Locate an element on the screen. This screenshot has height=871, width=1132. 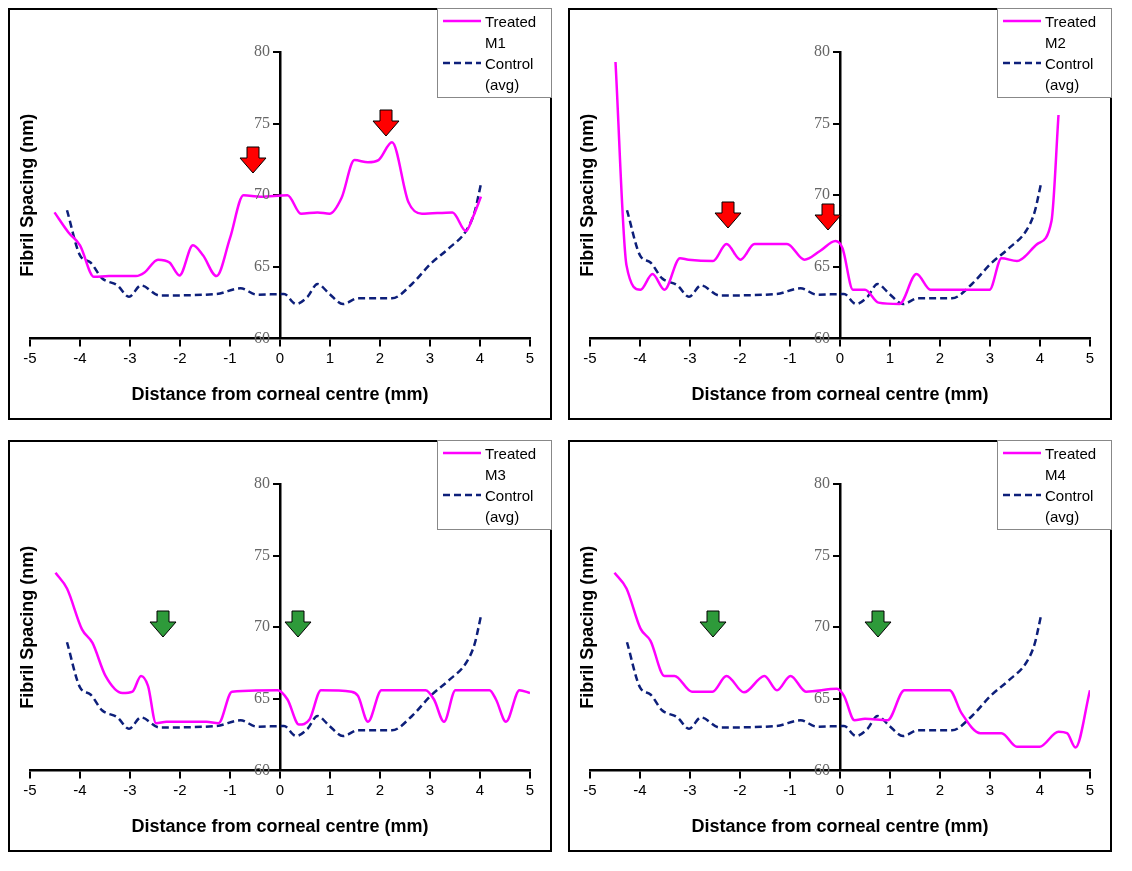
legend-label: Treated M3 is located at coordinates (511, 464).